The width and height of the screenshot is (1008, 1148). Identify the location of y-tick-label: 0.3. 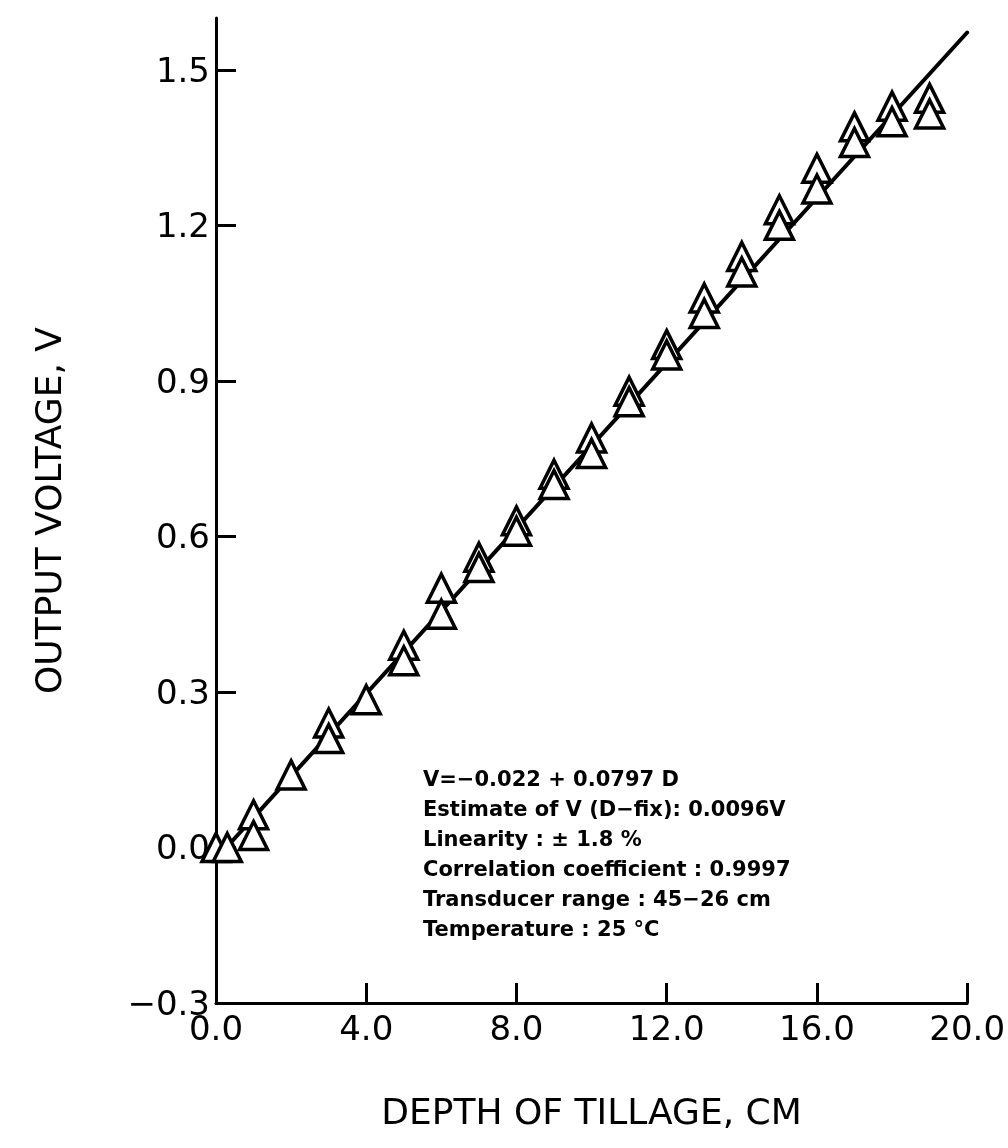
(182, 691).